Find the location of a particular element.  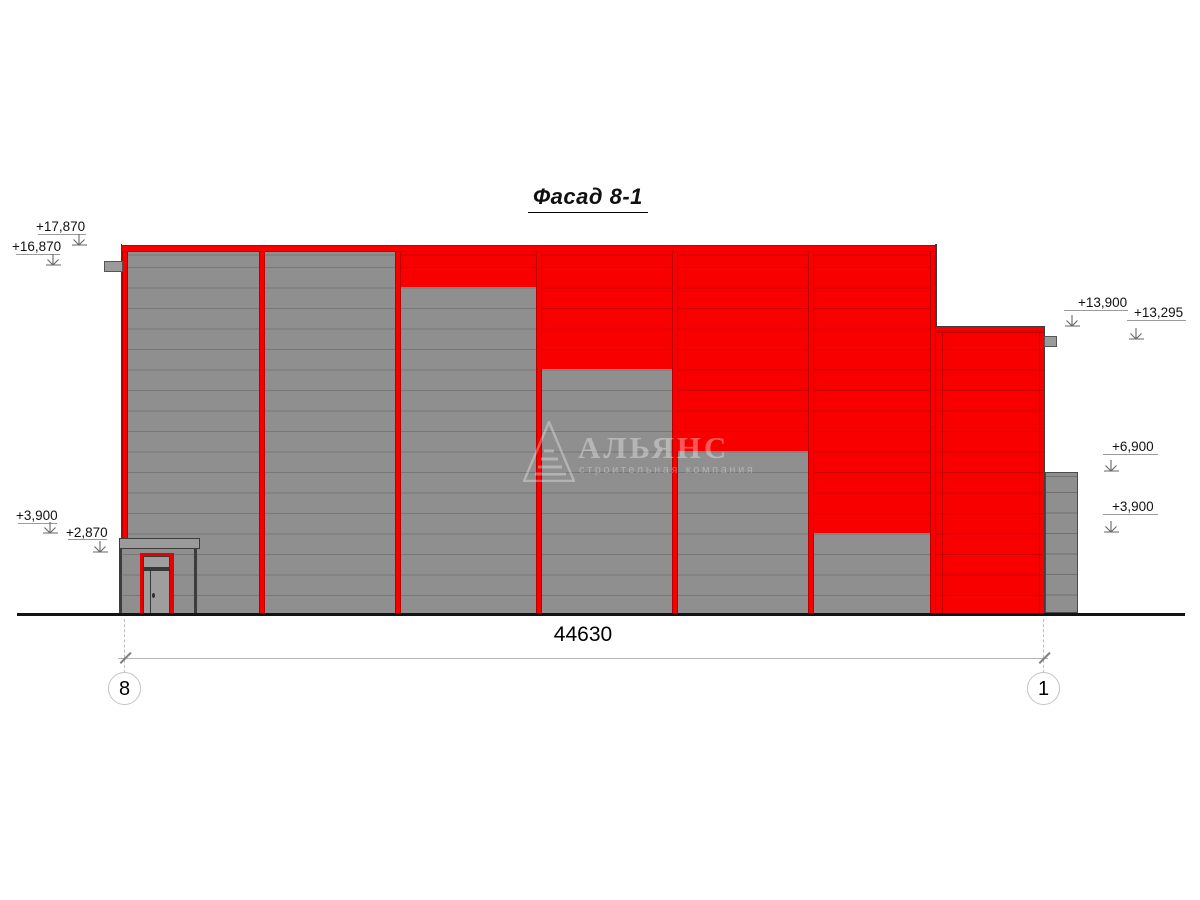

door-leaf-seam is located at coordinates (150, 591).